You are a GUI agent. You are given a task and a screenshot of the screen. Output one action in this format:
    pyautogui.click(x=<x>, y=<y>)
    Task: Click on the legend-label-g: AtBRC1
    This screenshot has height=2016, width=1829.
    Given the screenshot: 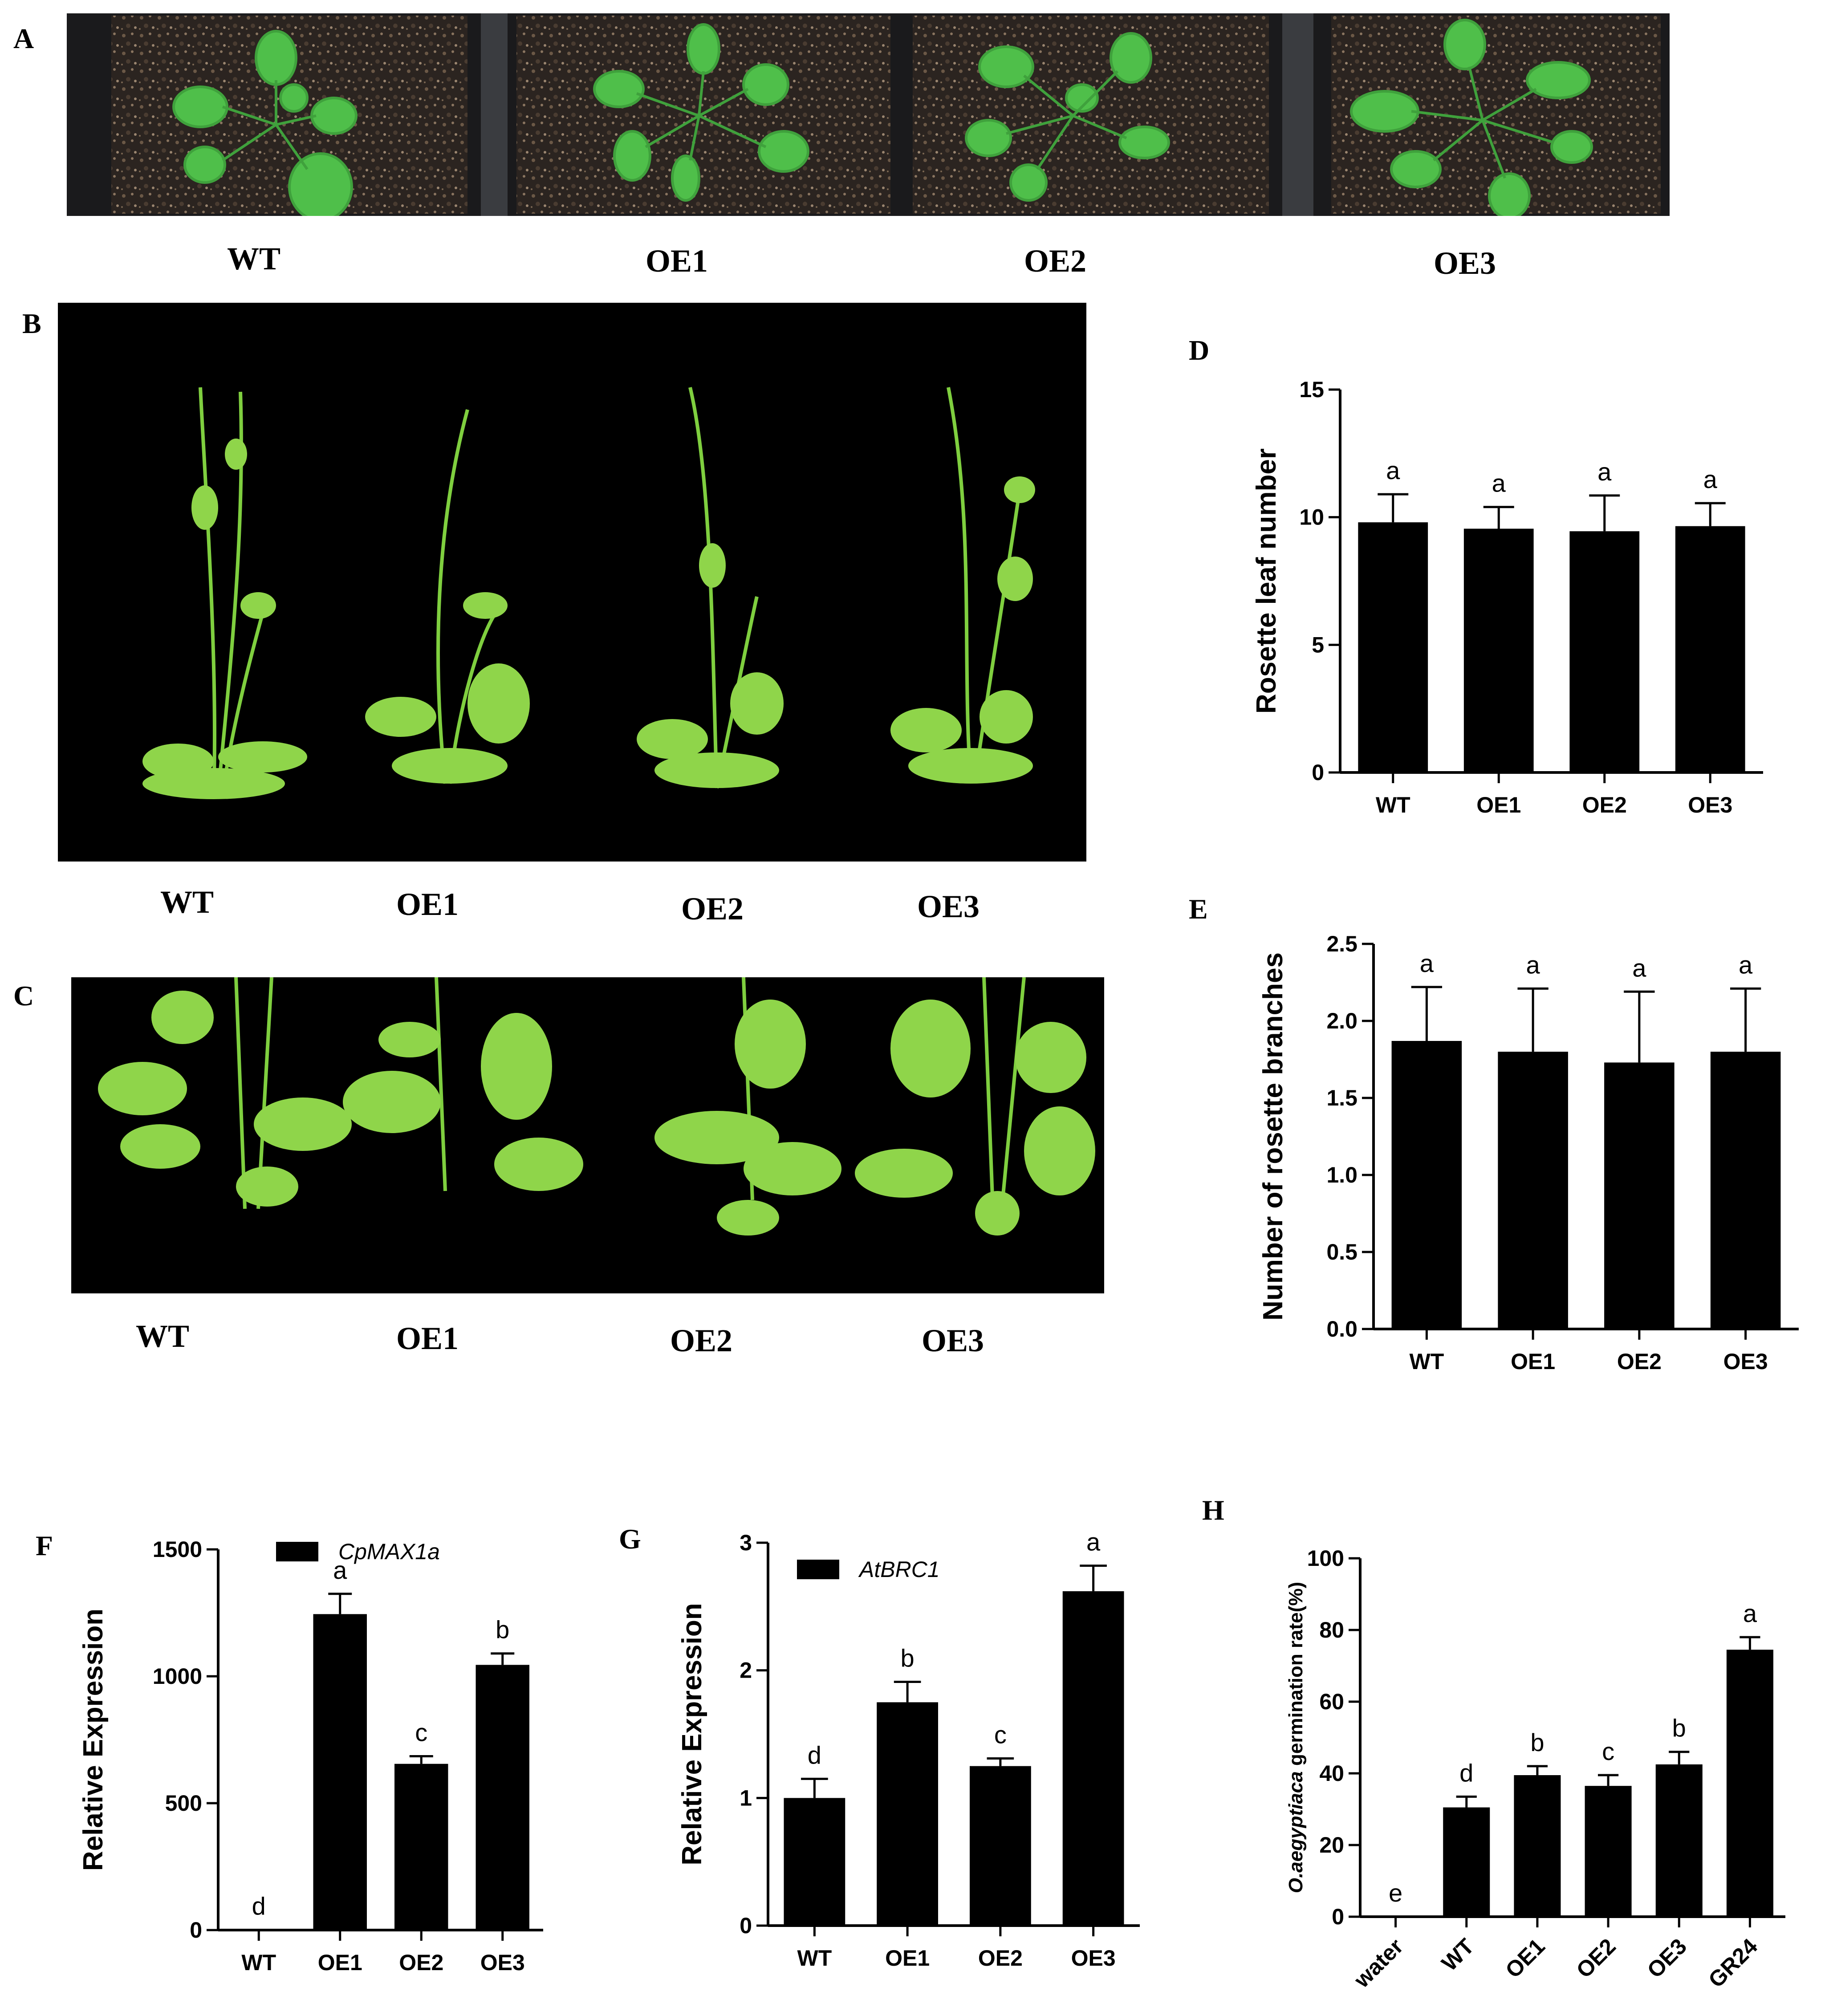 What is the action you would take?
    pyautogui.click(x=899, y=1569)
    